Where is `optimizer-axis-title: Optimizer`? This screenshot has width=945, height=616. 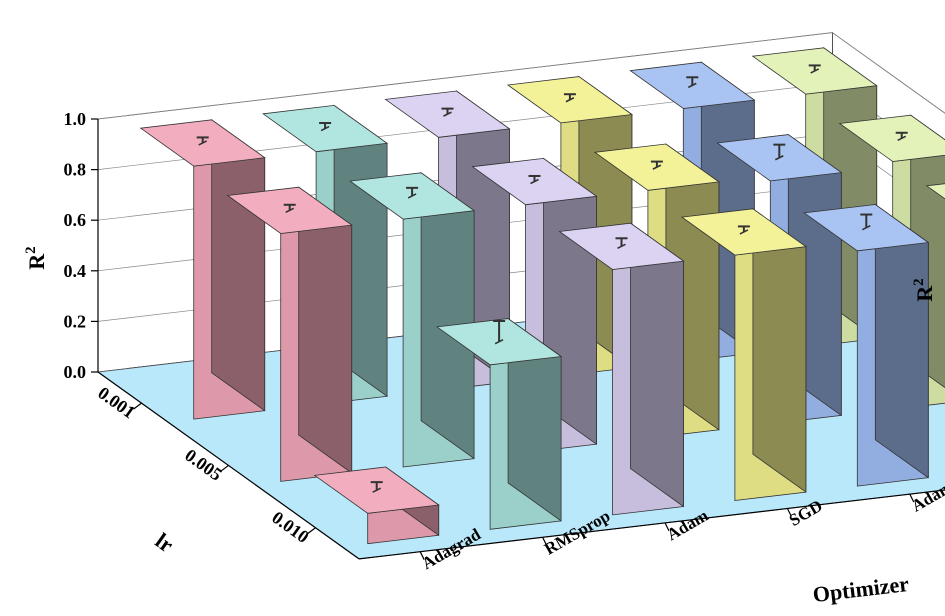
optimizer-axis-title: Optimizer is located at coordinates (860, 589).